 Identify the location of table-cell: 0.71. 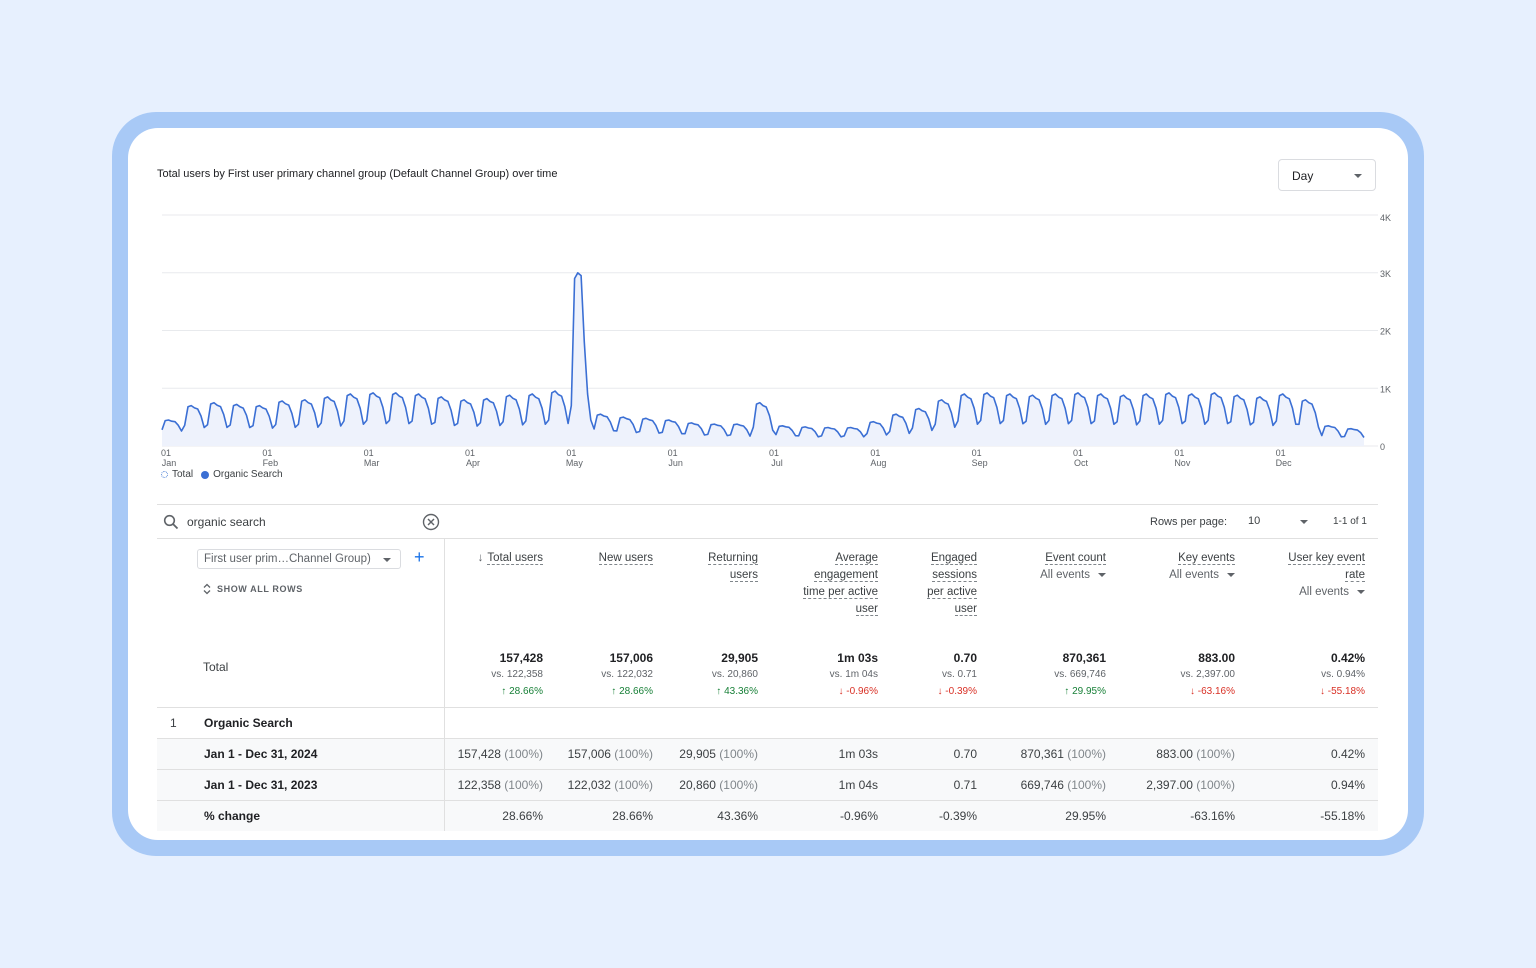
(965, 785).